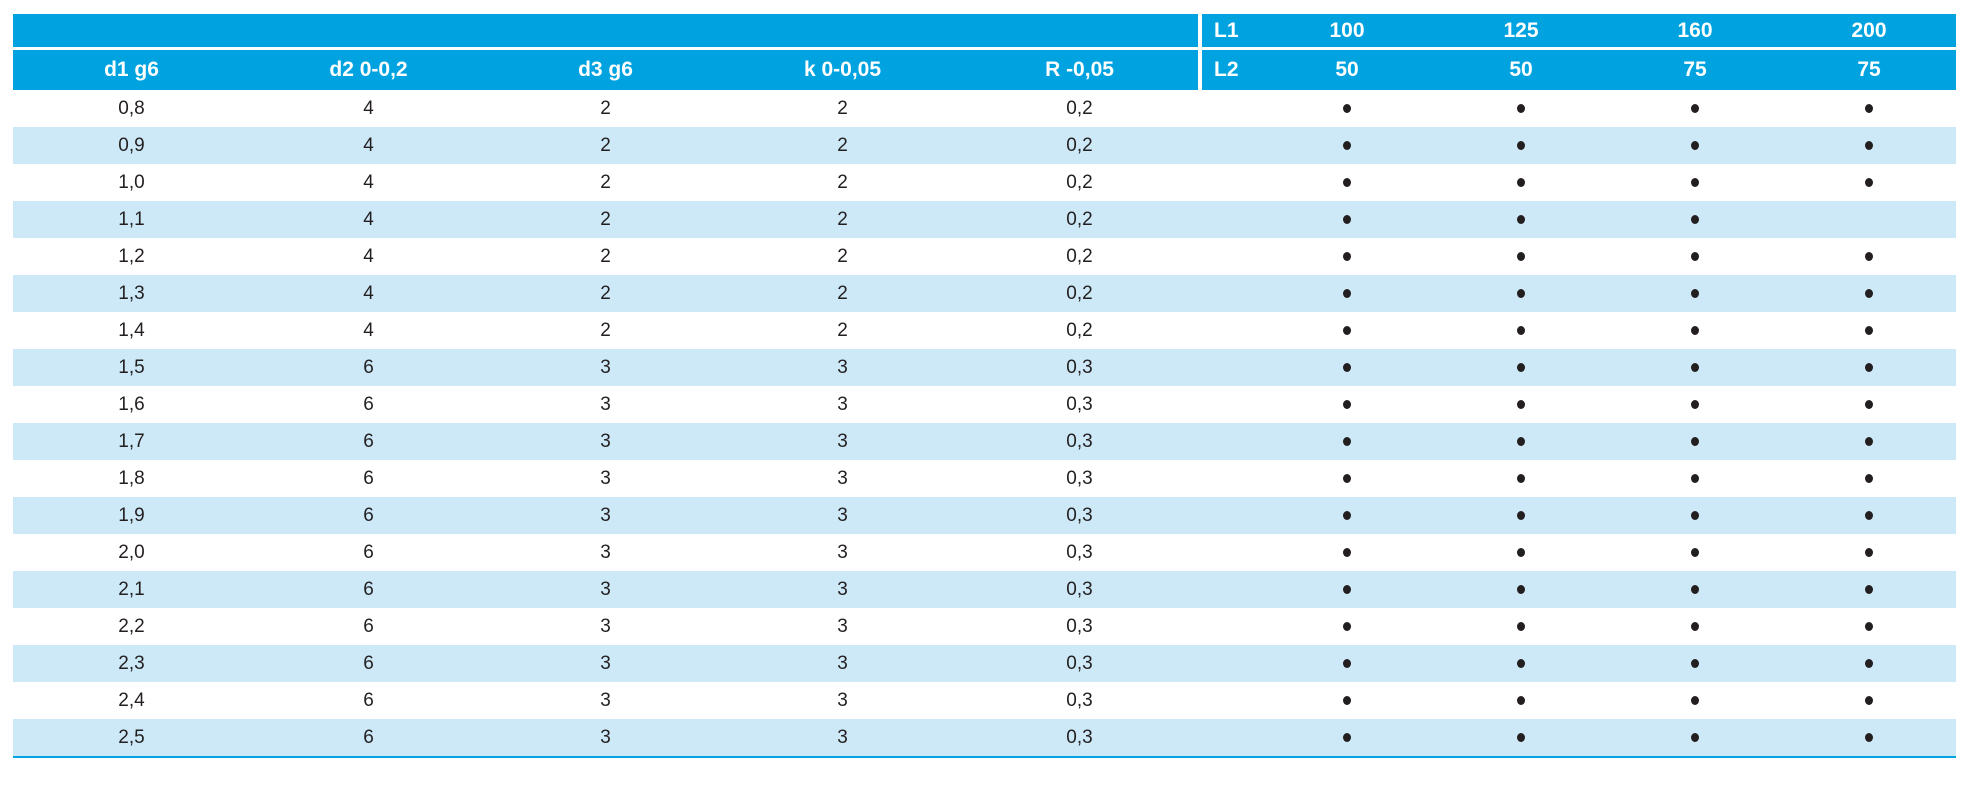 This screenshot has width=1968, height=787. Describe the element at coordinates (131, 737) in the screenshot. I see `cell-d1: 2,5` at that location.